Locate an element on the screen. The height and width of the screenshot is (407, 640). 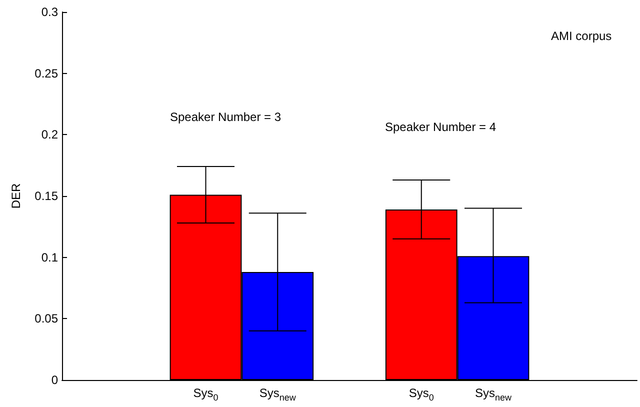
y-tick-label: 0.25 is located at coordinates (46, 73).